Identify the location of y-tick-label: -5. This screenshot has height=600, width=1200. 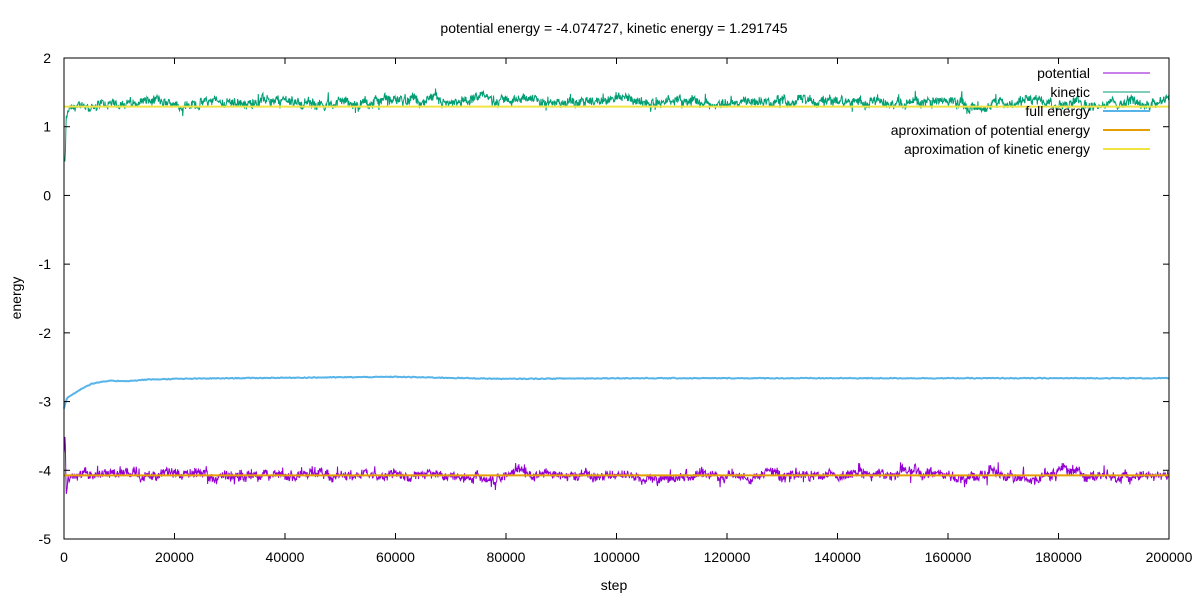
(45, 539).